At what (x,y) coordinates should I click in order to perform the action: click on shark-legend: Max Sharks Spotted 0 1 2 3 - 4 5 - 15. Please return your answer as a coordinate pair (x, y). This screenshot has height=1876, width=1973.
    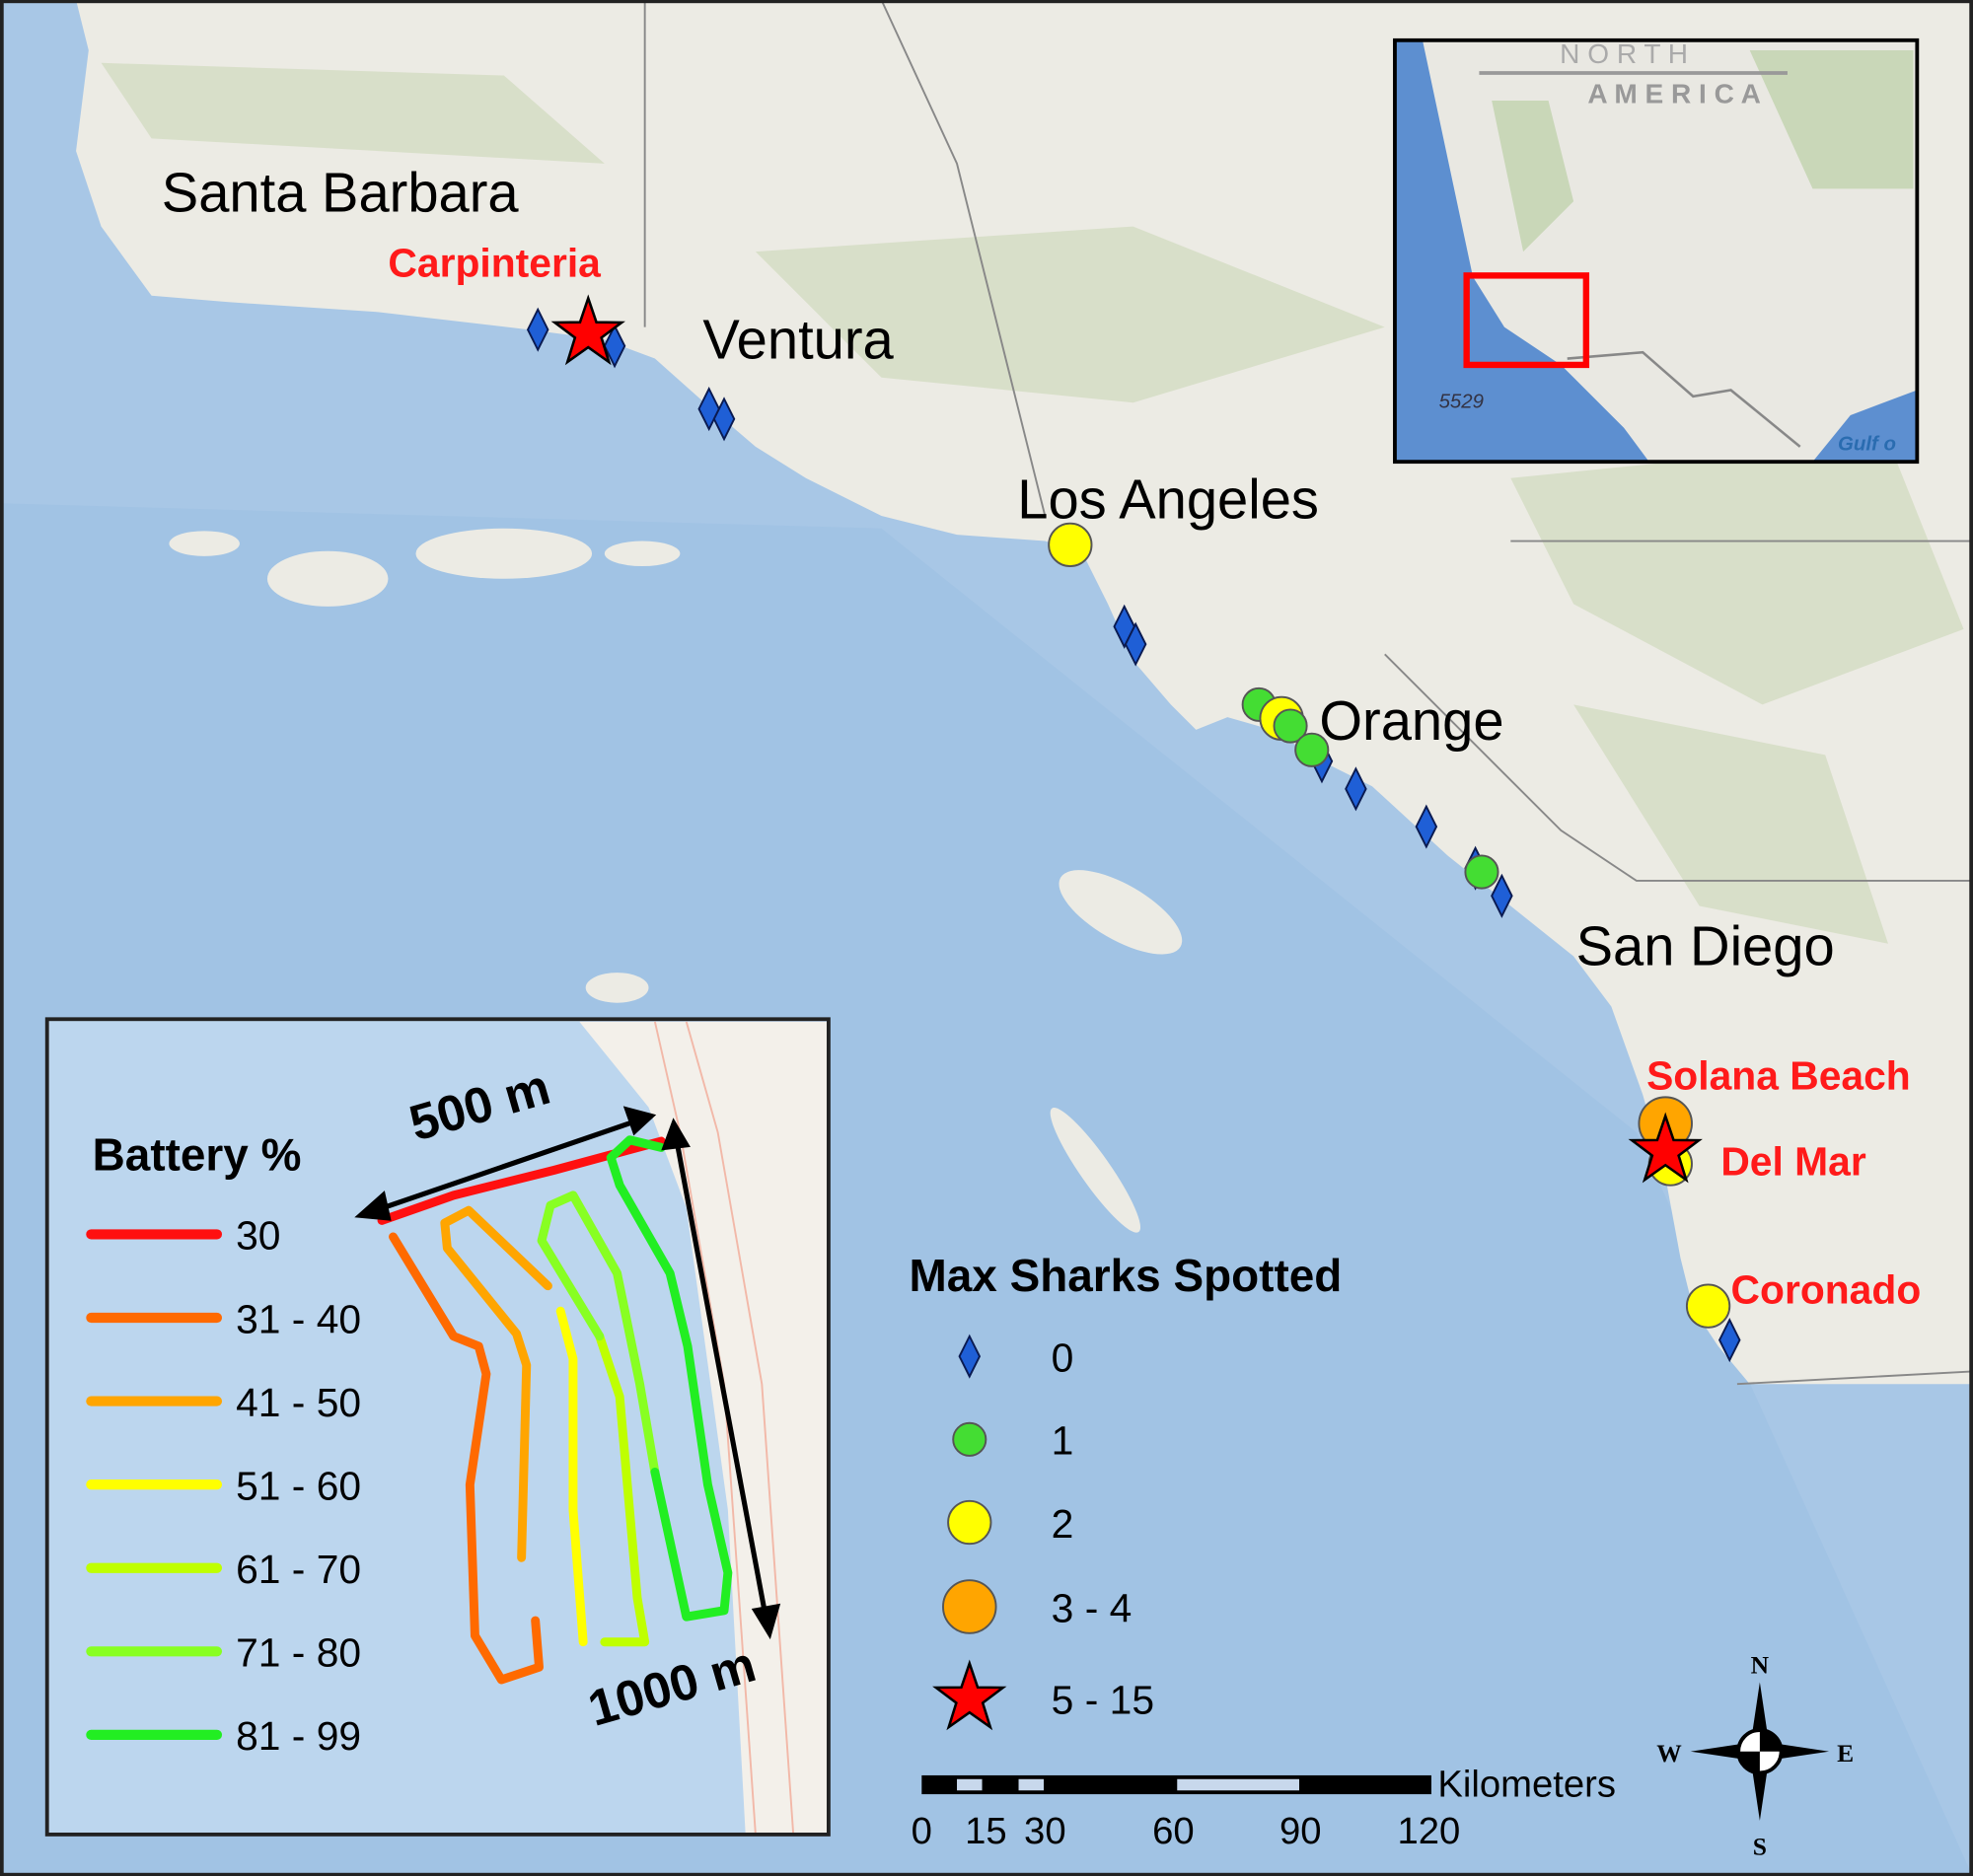
    Looking at the image, I should click on (1126, 1490).